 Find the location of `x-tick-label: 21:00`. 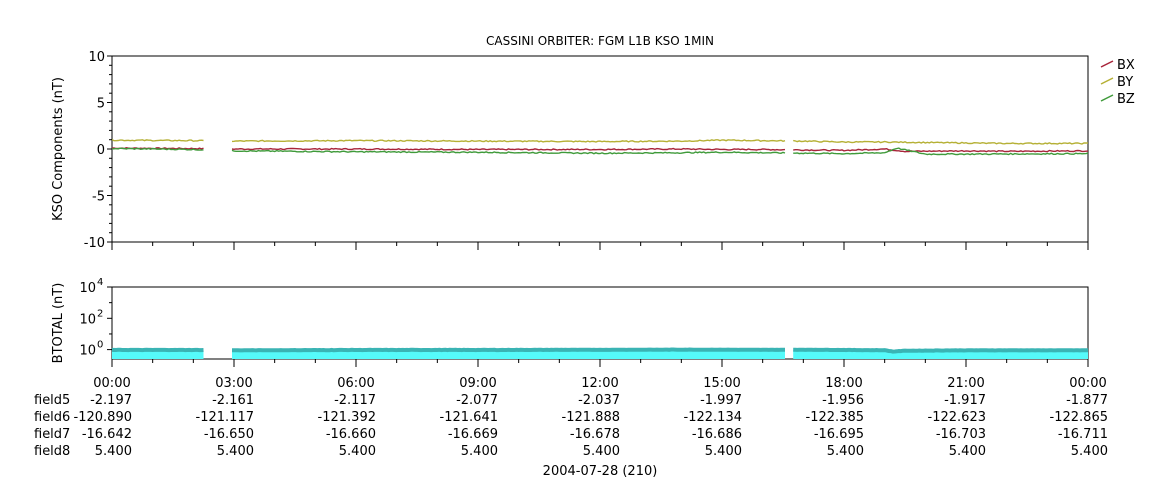

x-tick-label: 21:00 is located at coordinates (965, 383).